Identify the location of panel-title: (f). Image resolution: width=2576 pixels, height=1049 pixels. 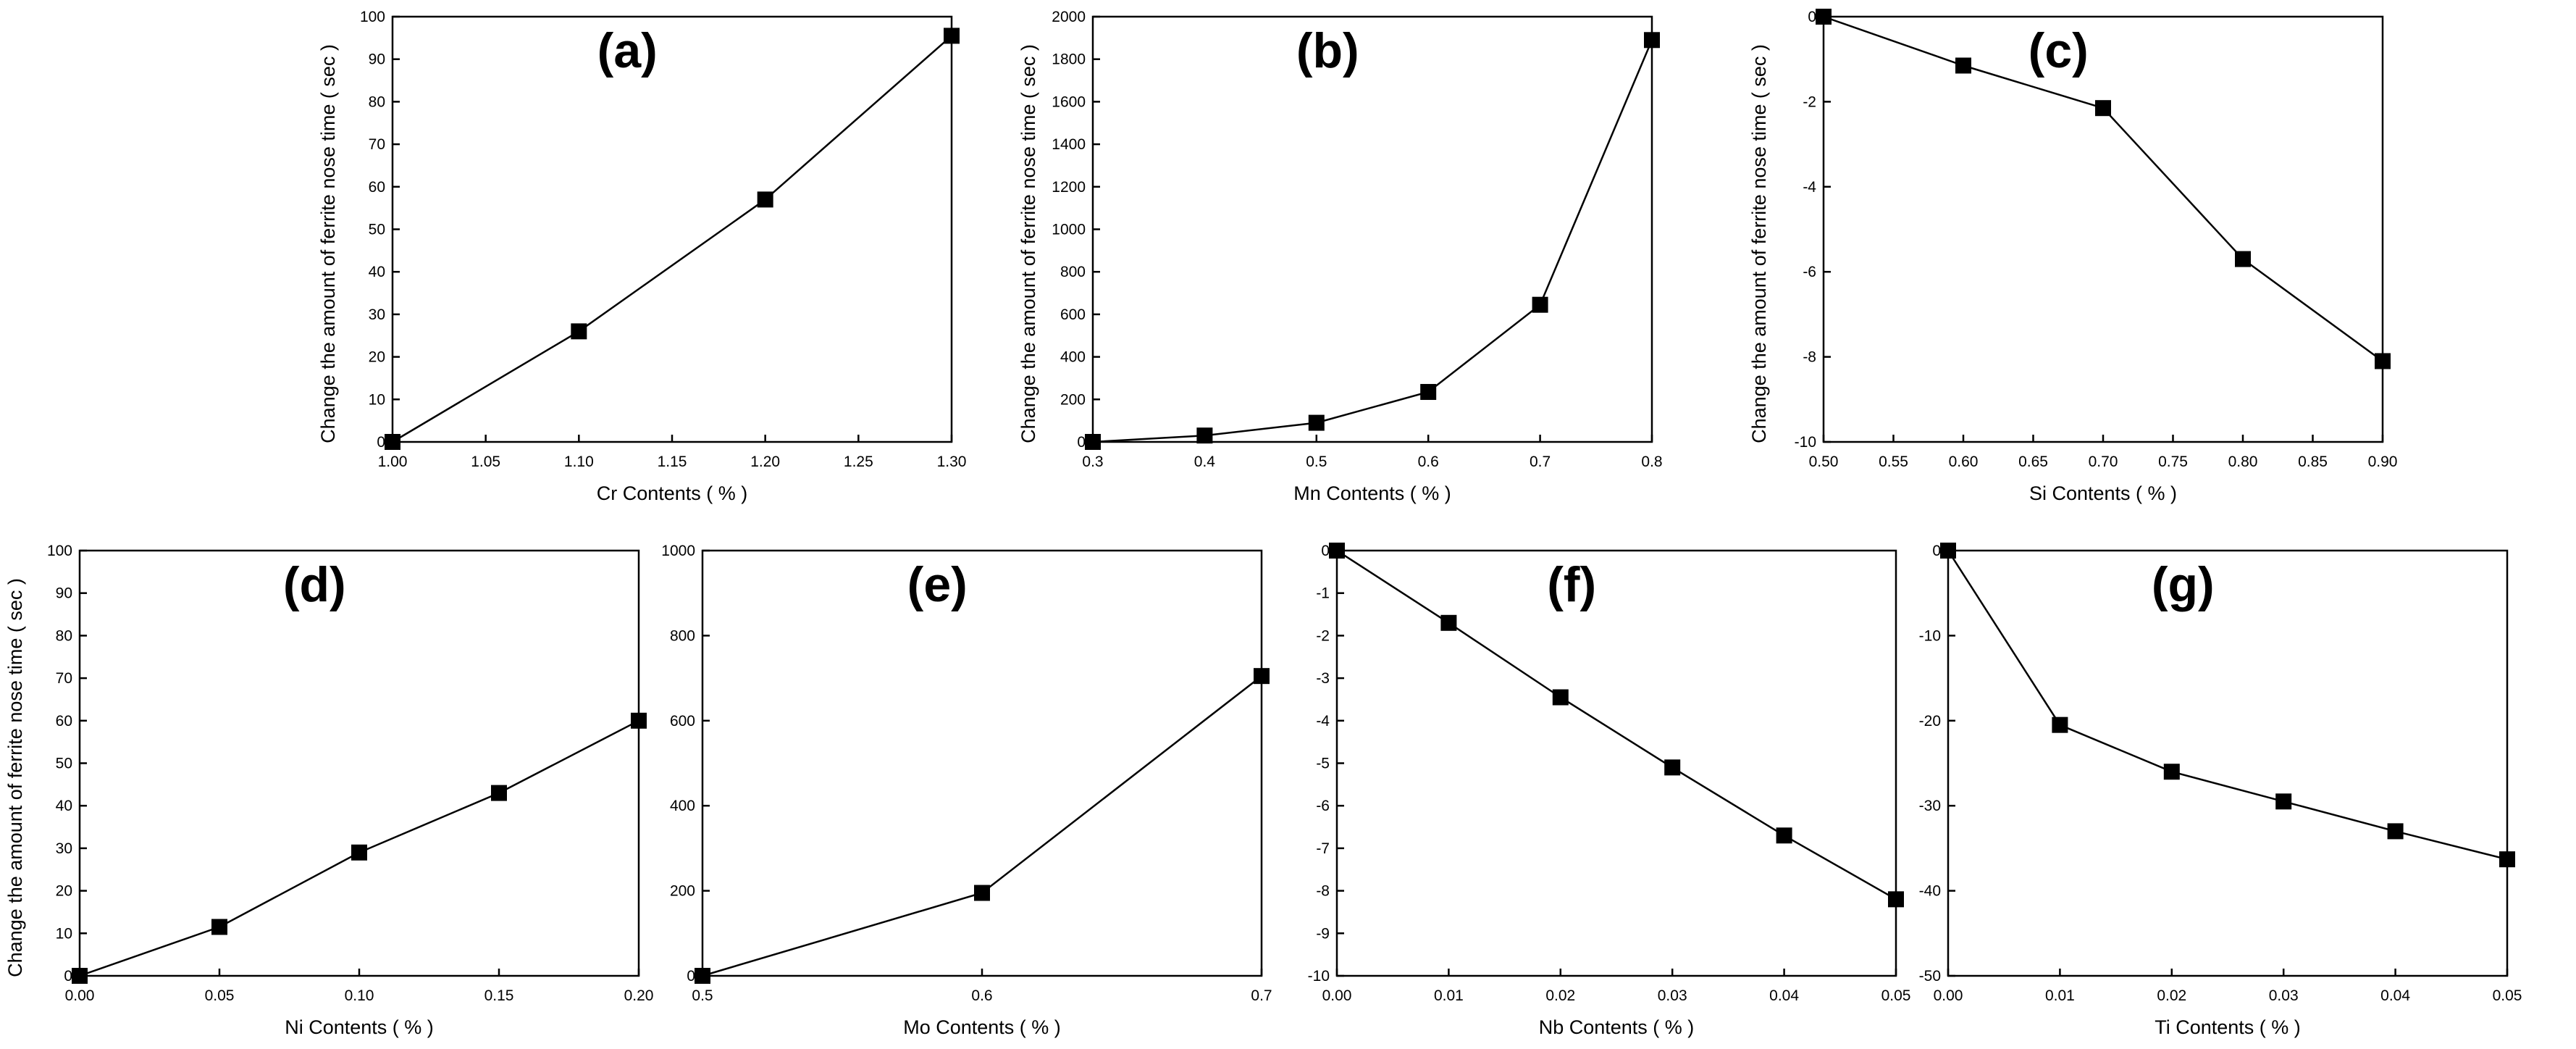
(1571, 584).